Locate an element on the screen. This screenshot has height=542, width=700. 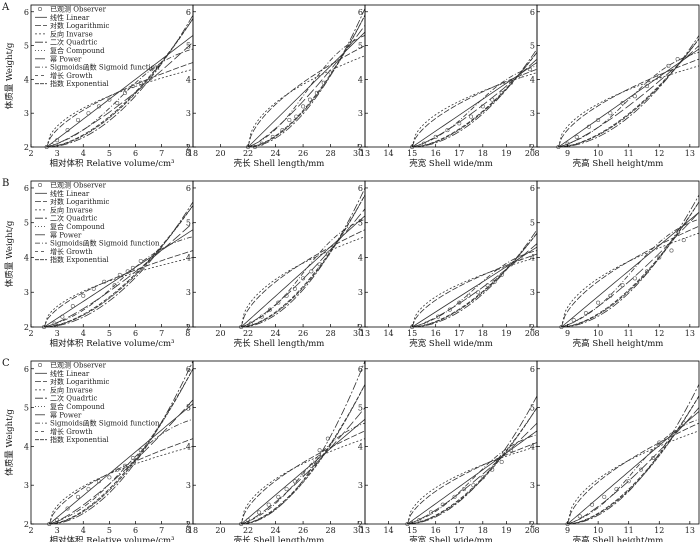
x-tick-label: 24 is located at coordinates (275, 530).